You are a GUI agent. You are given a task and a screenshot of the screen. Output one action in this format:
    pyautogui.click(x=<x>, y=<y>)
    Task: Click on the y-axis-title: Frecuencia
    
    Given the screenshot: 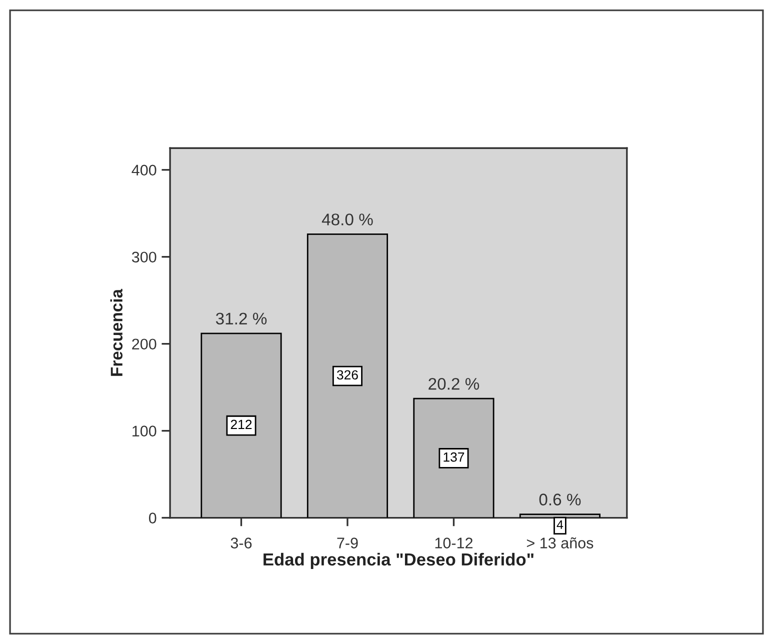 What is the action you would take?
    pyautogui.click(x=116, y=332)
    